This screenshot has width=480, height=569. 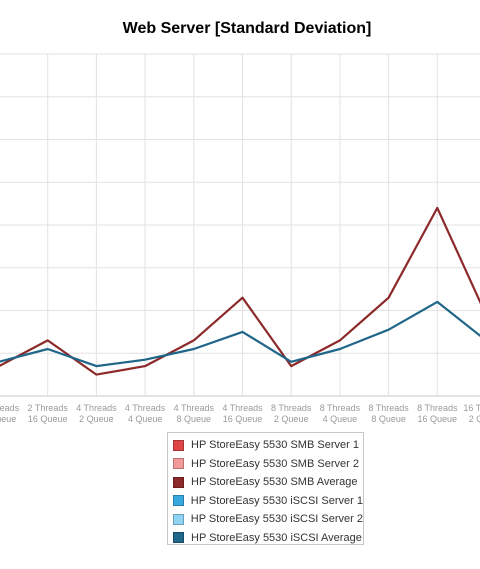 I want to click on legend-item: HP StoreEasy 5530 SMB Server 1, so click(x=265, y=445).